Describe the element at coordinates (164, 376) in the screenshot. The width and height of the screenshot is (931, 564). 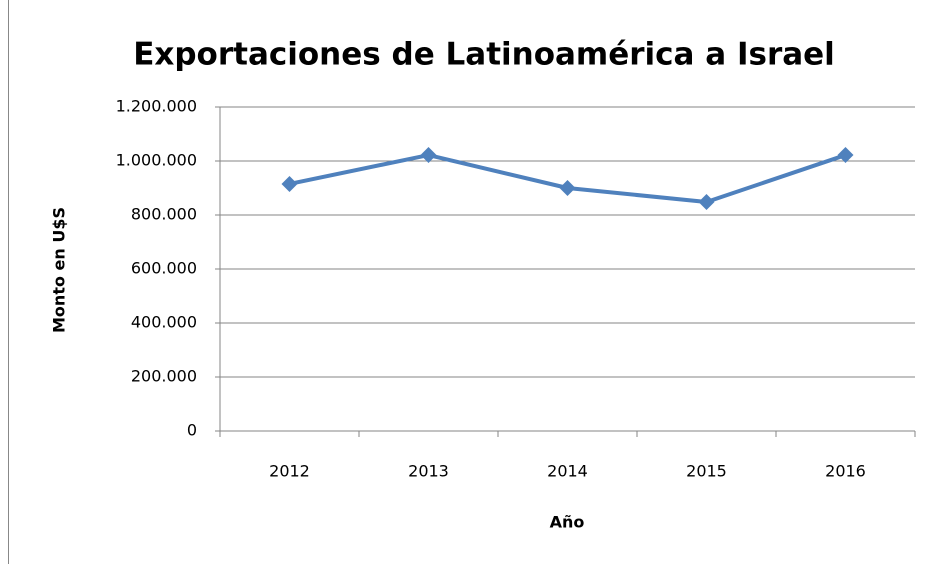
I see `y-tick-label: 200.000` at that location.